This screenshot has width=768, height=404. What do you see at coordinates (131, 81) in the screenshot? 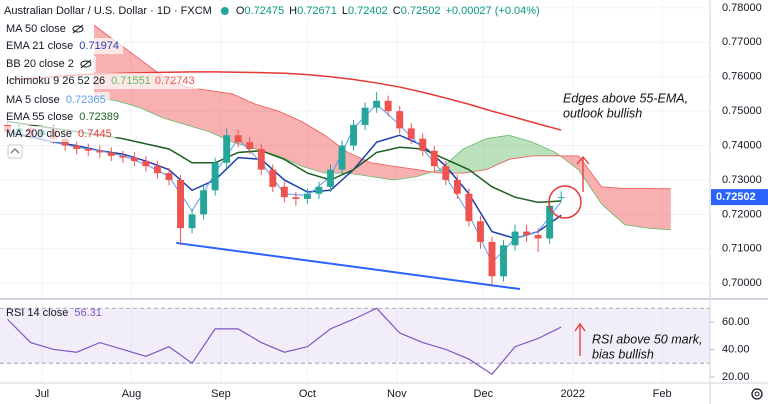
I see `legend-value: 0.71551` at bounding box center [131, 81].